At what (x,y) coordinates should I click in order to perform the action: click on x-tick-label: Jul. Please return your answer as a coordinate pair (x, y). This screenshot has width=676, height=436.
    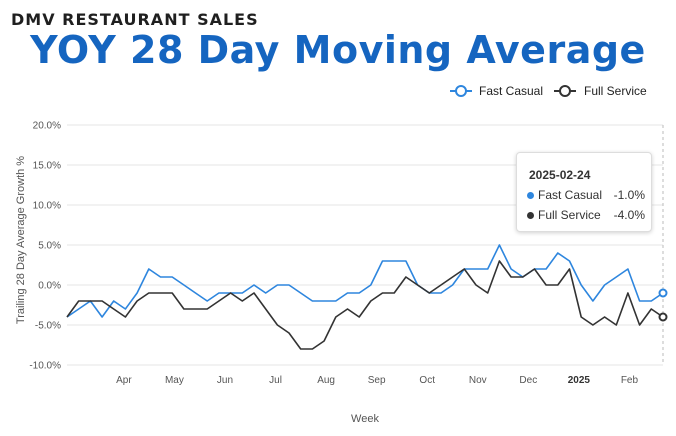
    Looking at the image, I should click on (275, 380).